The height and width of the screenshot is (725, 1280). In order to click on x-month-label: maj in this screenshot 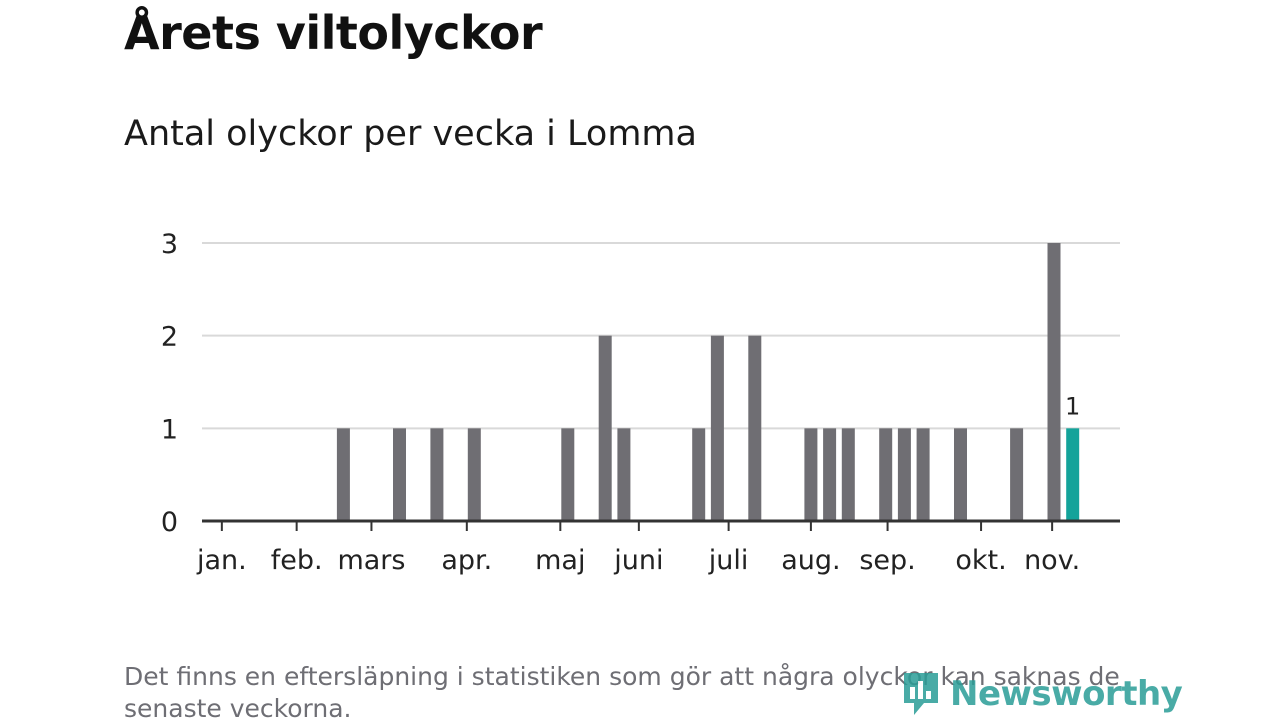, I will do `click(560, 560)`.